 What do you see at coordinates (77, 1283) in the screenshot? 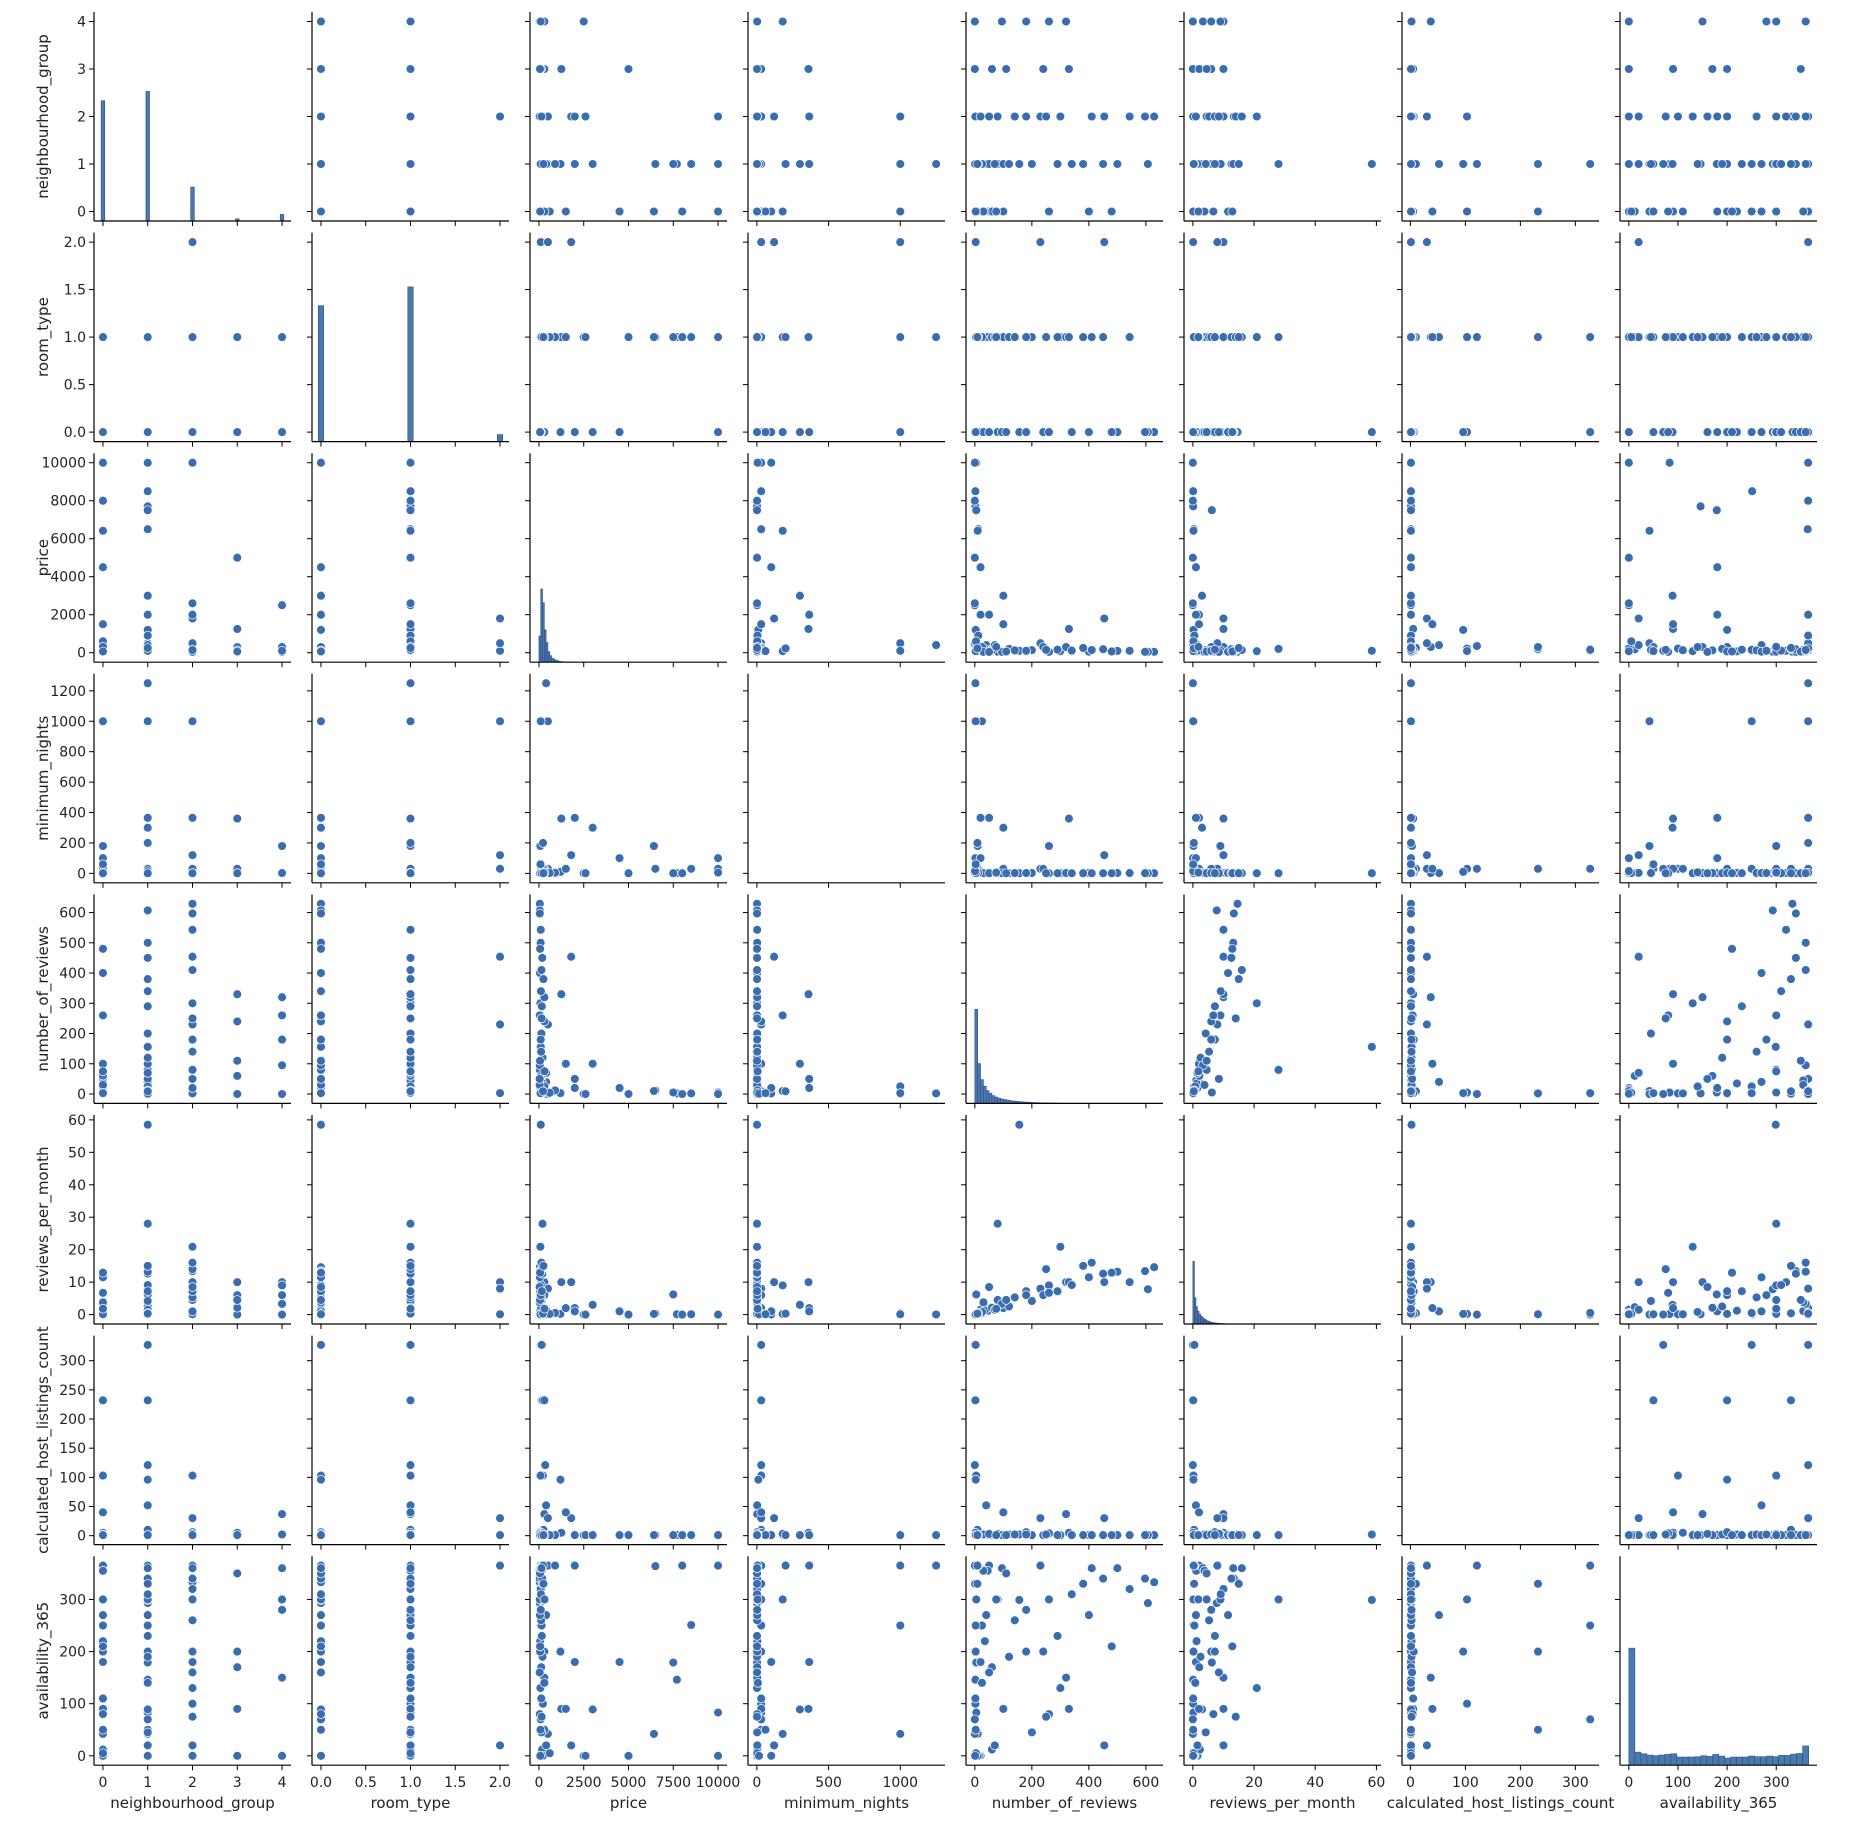
I see `y-tick-label: 10` at bounding box center [77, 1283].